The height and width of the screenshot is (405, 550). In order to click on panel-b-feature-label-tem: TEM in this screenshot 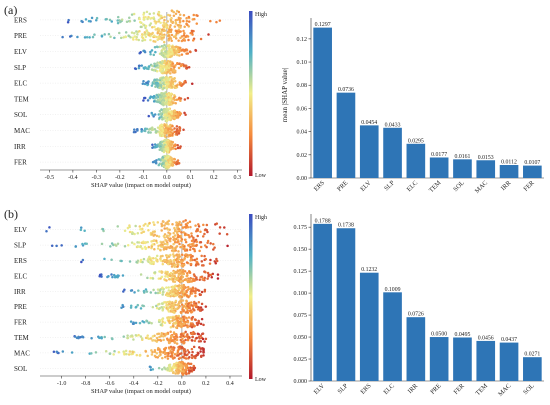, I will do `click(22, 338)`.